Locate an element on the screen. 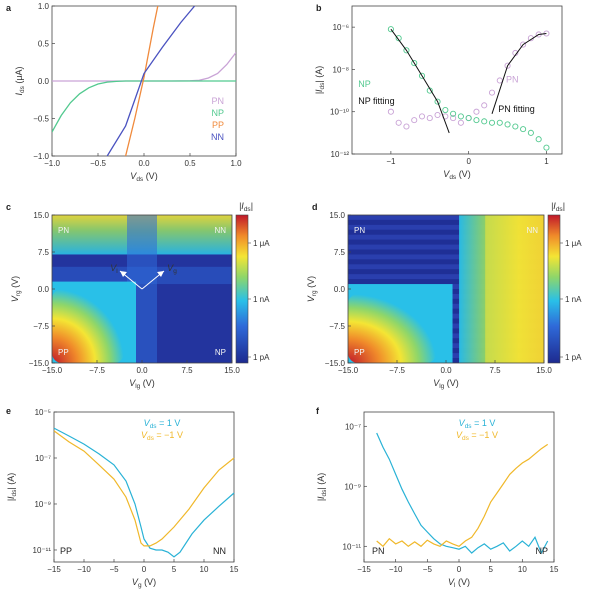 This screenshot has width=600, height=600. panel-c-x-ticklabel: −7.5 is located at coordinates (97, 370).